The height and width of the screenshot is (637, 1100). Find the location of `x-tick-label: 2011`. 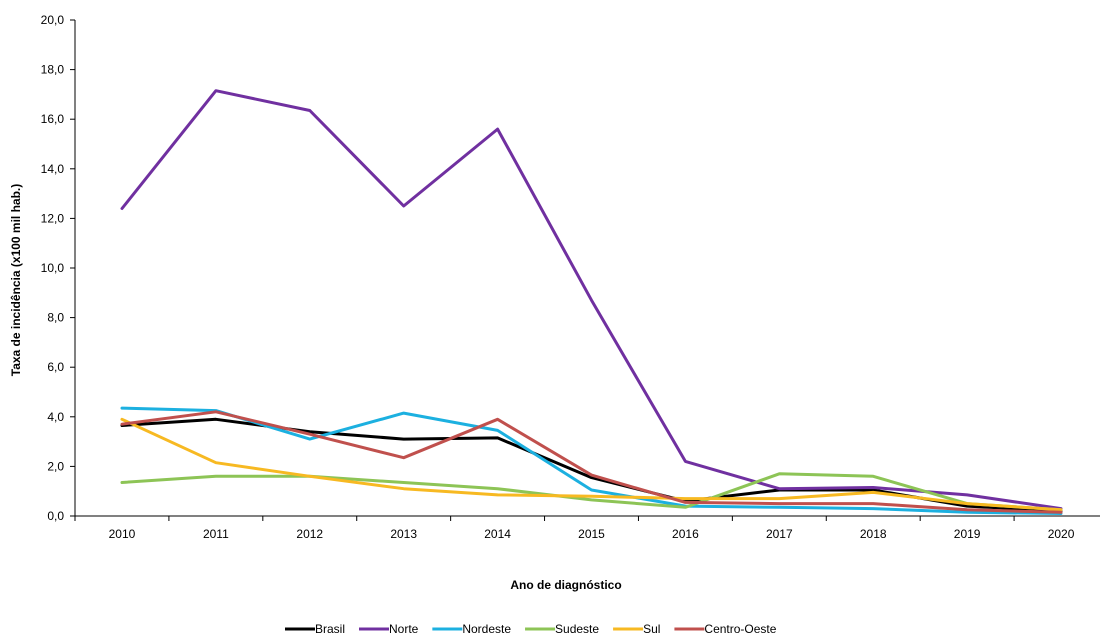

x-tick-label: 2011 is located at coordinates (216, 534).